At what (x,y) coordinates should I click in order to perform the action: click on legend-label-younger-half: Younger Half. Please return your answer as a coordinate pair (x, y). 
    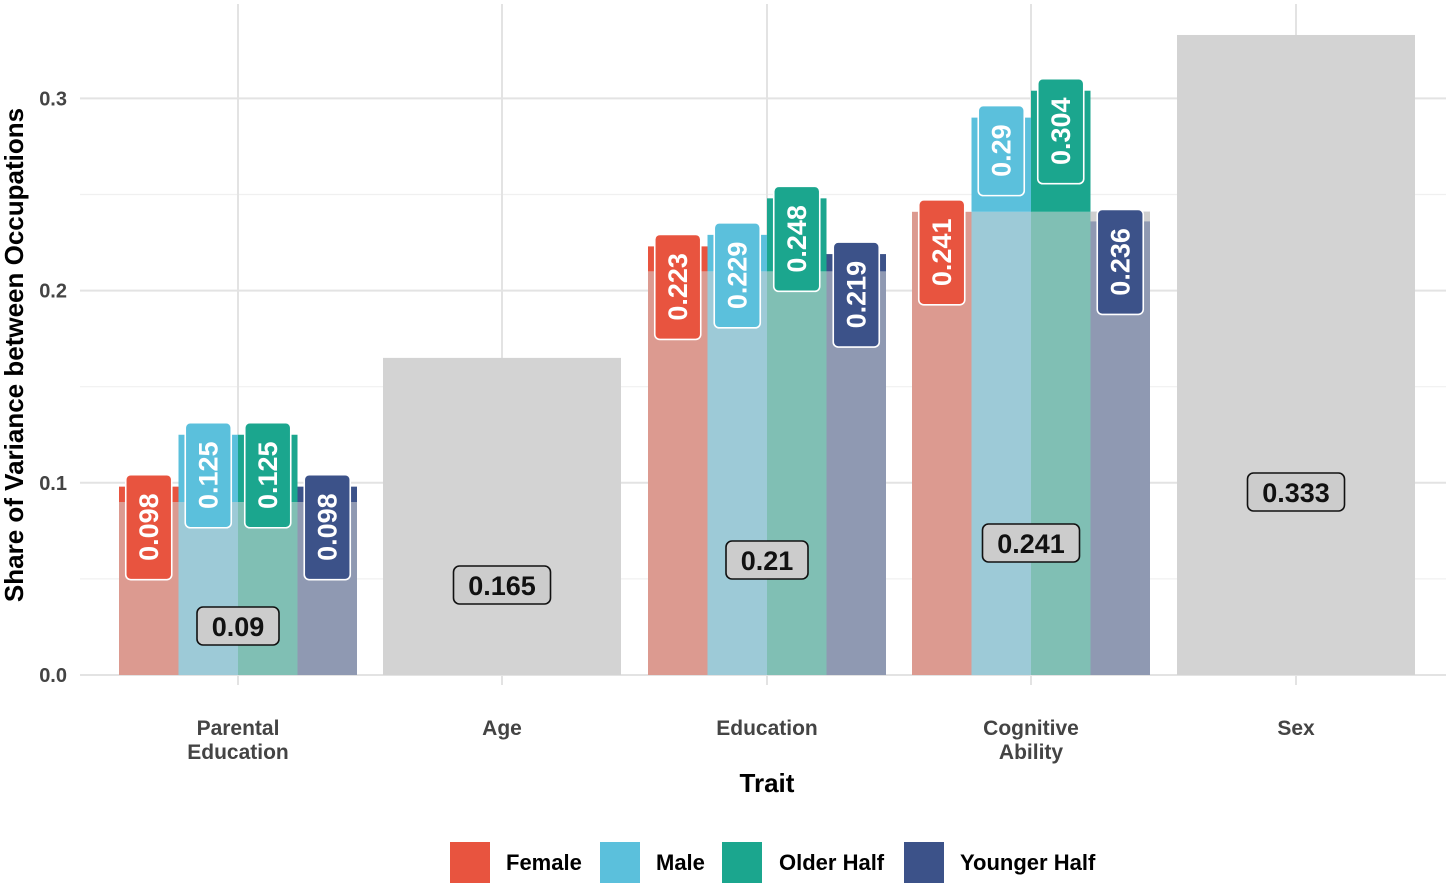
    Looking at the image, I should click on (1028, 862).